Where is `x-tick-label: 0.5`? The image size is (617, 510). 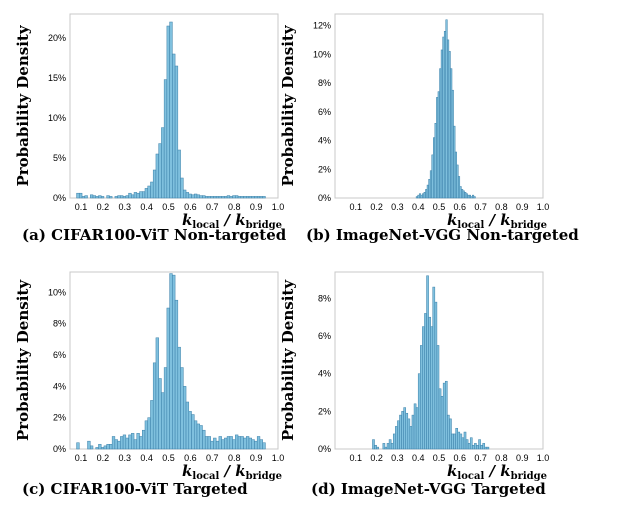 x-tick-label: 0.5 is located at coordinates (439, 458).